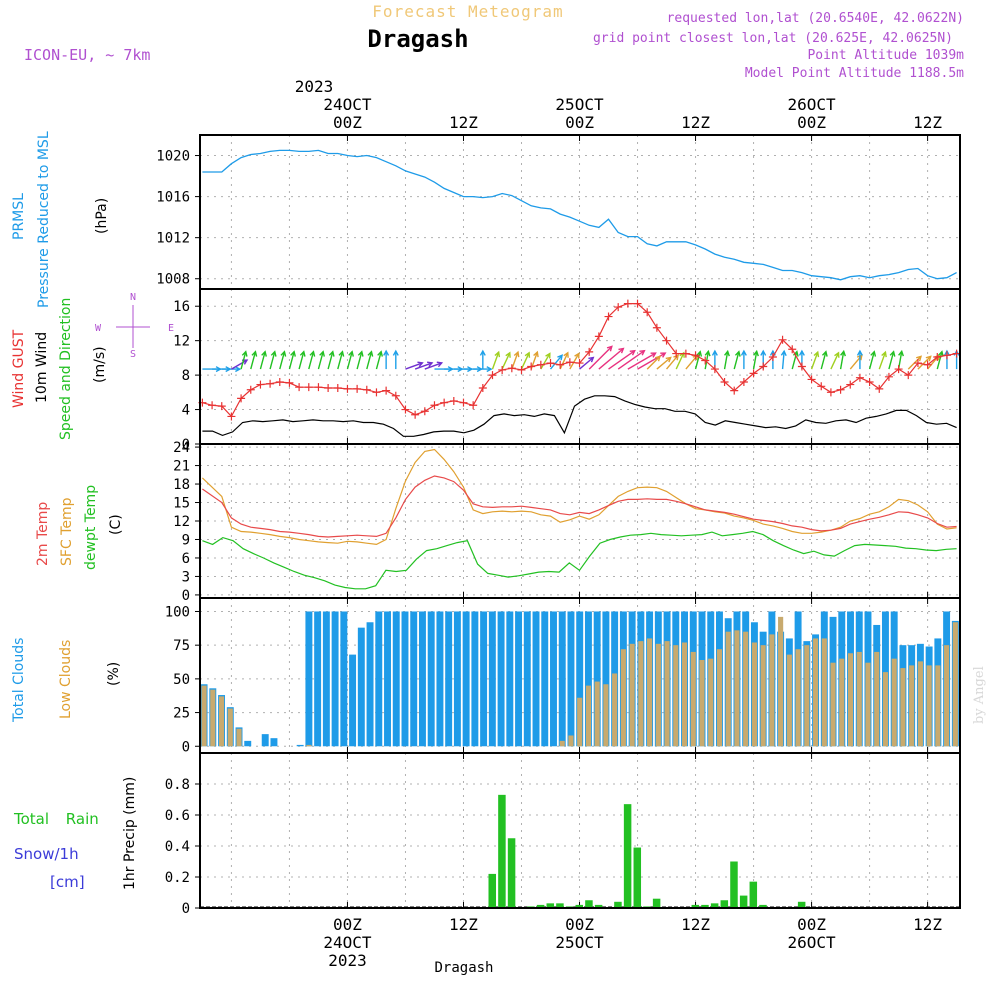 The image size is (1000, 1000). I want to click on y-tick-label: 3, so click(186, 577).